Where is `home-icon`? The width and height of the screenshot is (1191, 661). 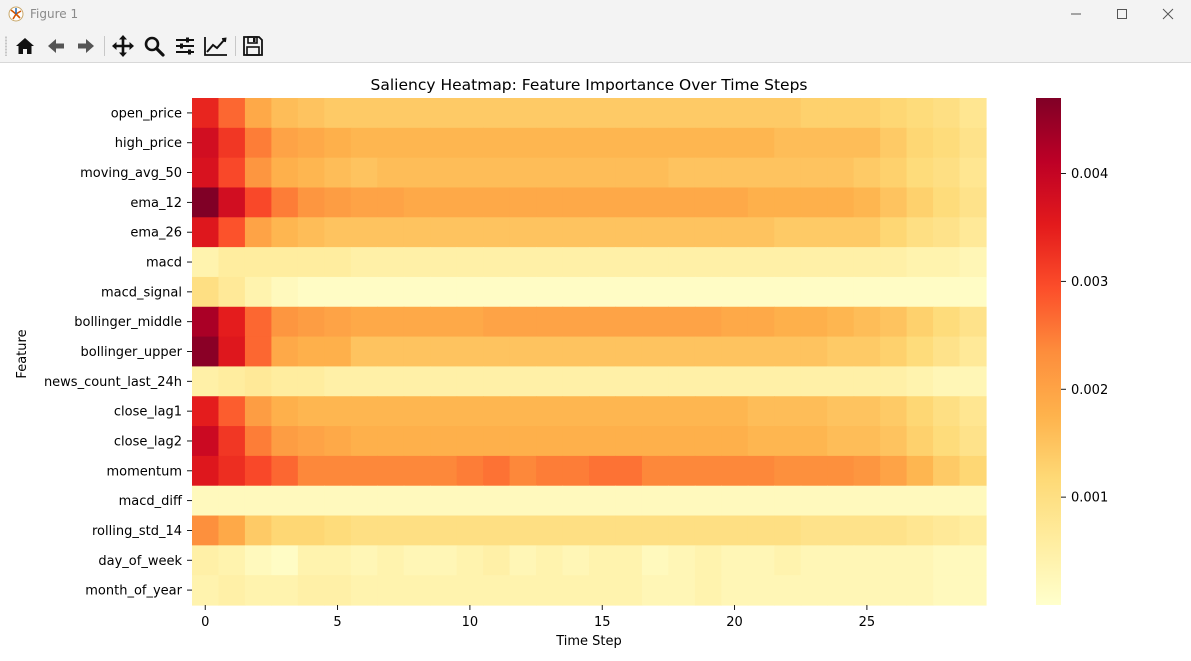
home-icon is located at coordinates (25, 46).